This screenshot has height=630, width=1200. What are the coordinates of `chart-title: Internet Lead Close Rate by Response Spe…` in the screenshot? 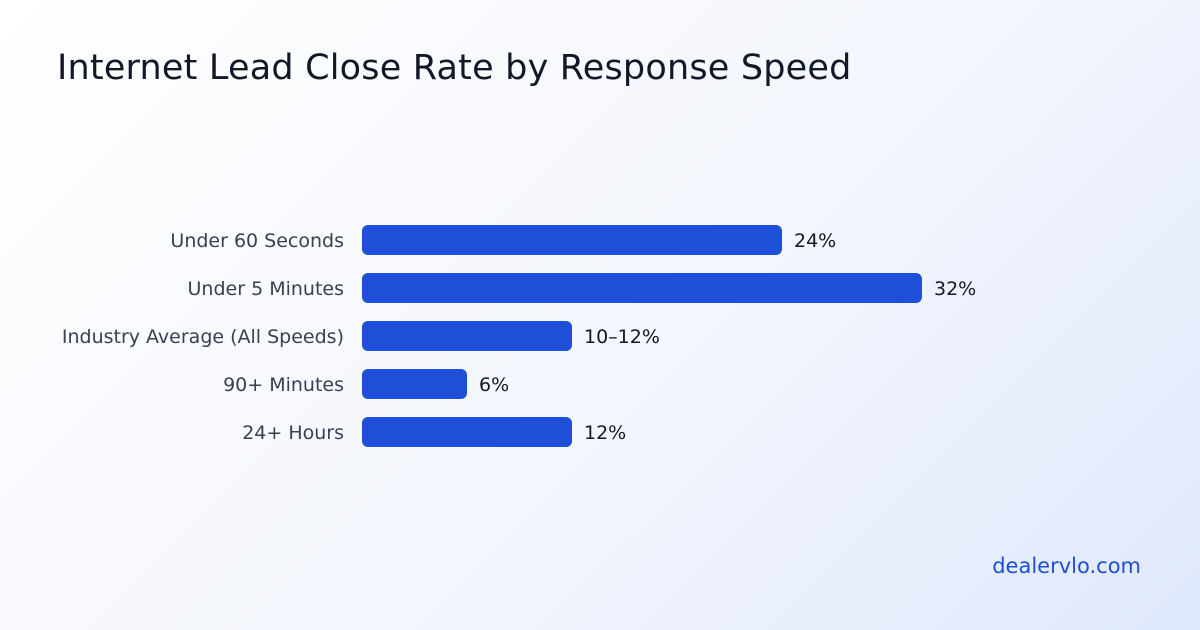 It's located at (454, 68).